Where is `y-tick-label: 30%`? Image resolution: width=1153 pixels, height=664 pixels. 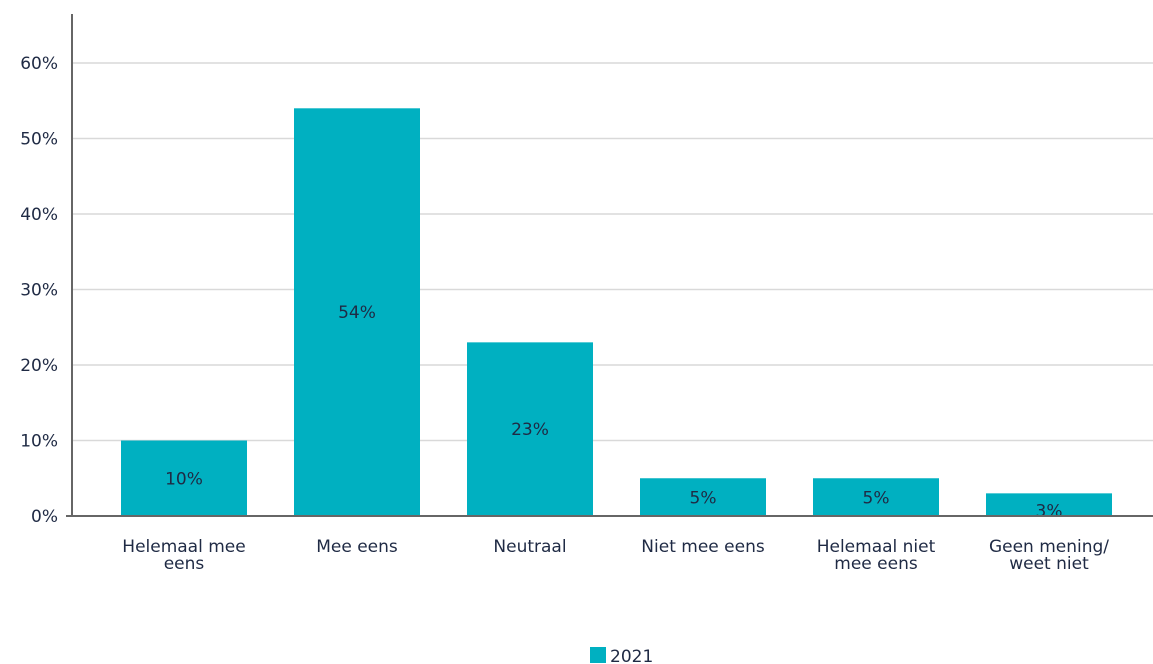 y-tick-label: 30% is located at coordinates (39, 291).